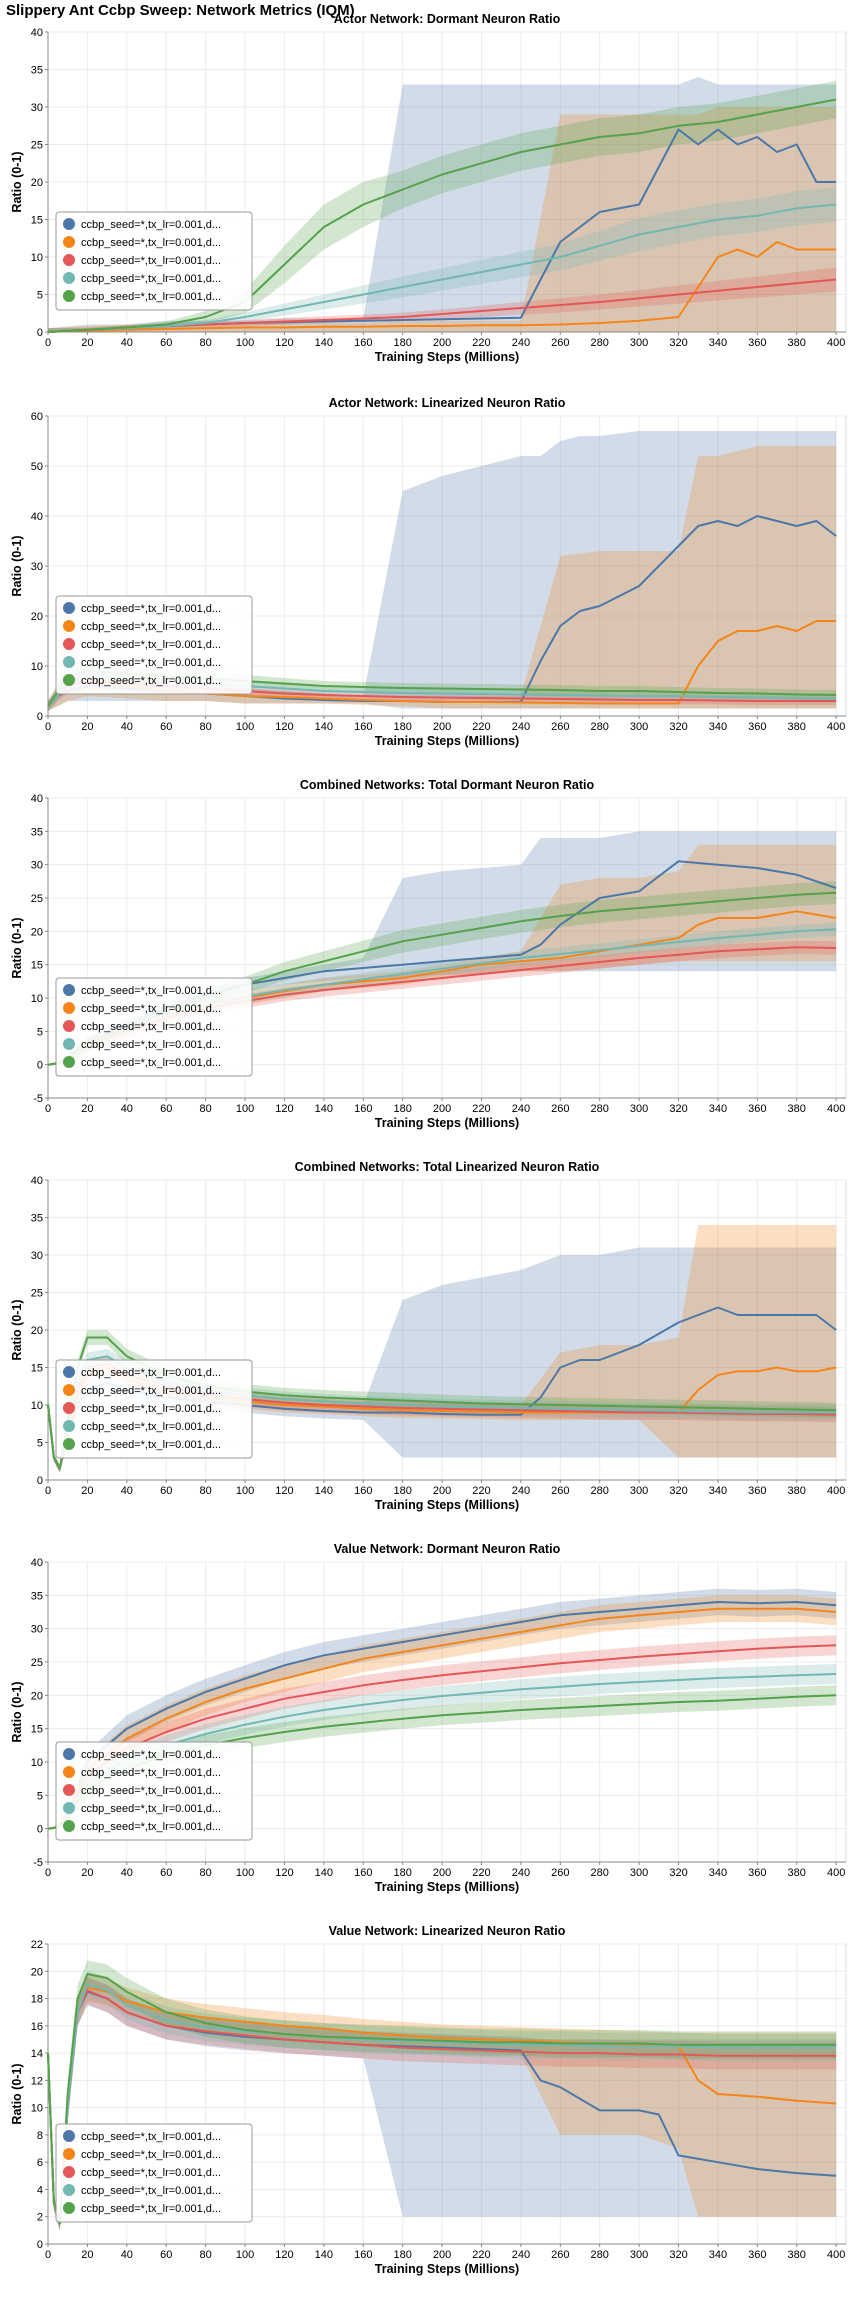  I want to click on x-tick-label: 380, so click(797, 1873).